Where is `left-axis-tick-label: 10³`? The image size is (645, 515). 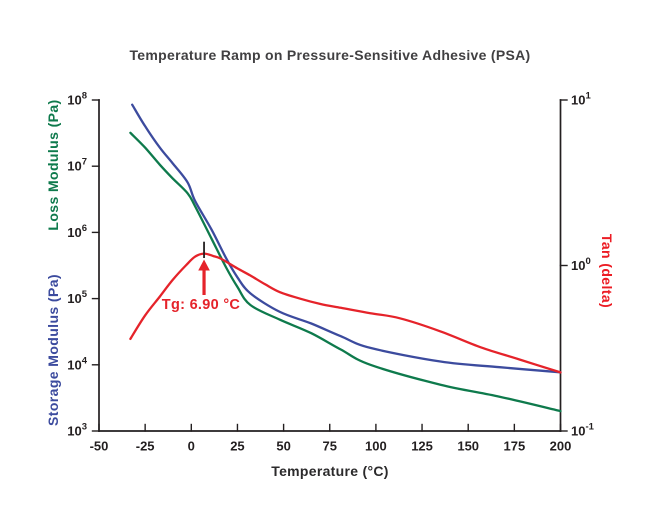 left-axis-tick-label: 10³ is located at coordinates (77, 430).